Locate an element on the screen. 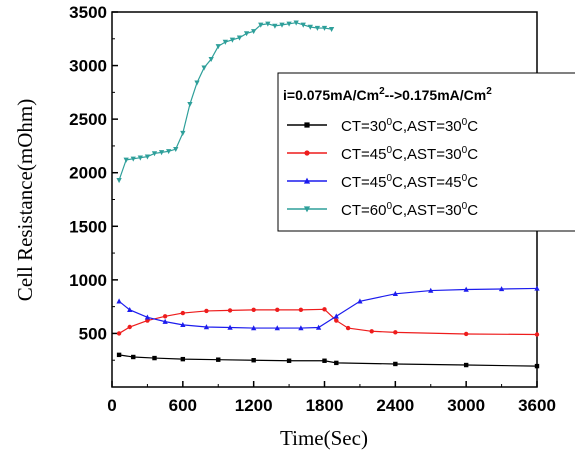 Image resolution: width=575 pixels, height=461 pixels. legend-label: CT=450C,AST=300C is located at coordinates (409, 154).